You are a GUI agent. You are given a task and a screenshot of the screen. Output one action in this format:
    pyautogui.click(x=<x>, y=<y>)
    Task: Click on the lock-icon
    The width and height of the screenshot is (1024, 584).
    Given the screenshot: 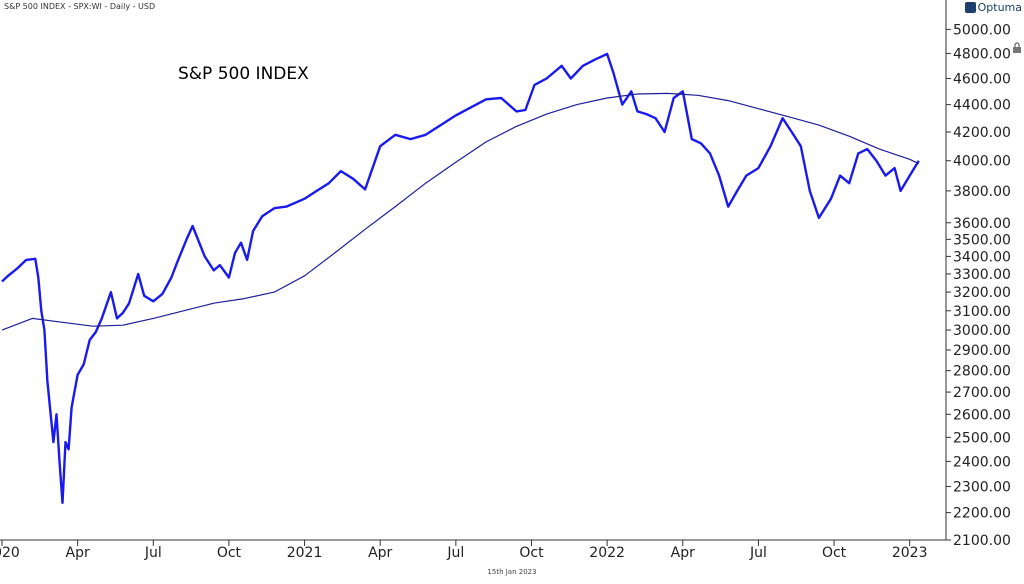 What is the action you would take?
    pyautogui.click(x=1017, y=48)
    